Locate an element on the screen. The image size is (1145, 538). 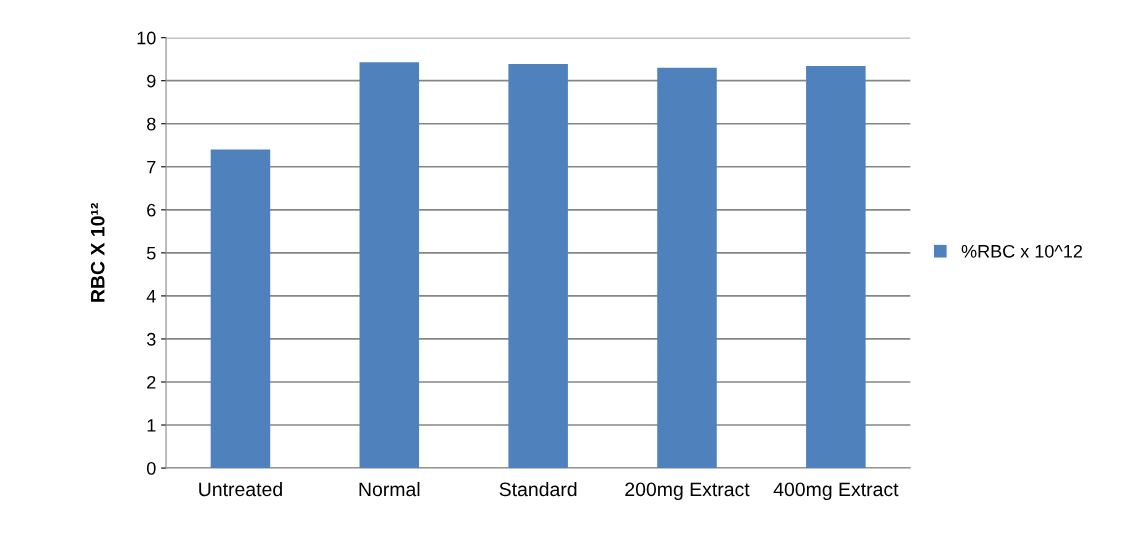
y-tick-label: 8 is located at coordinates (151, 124).